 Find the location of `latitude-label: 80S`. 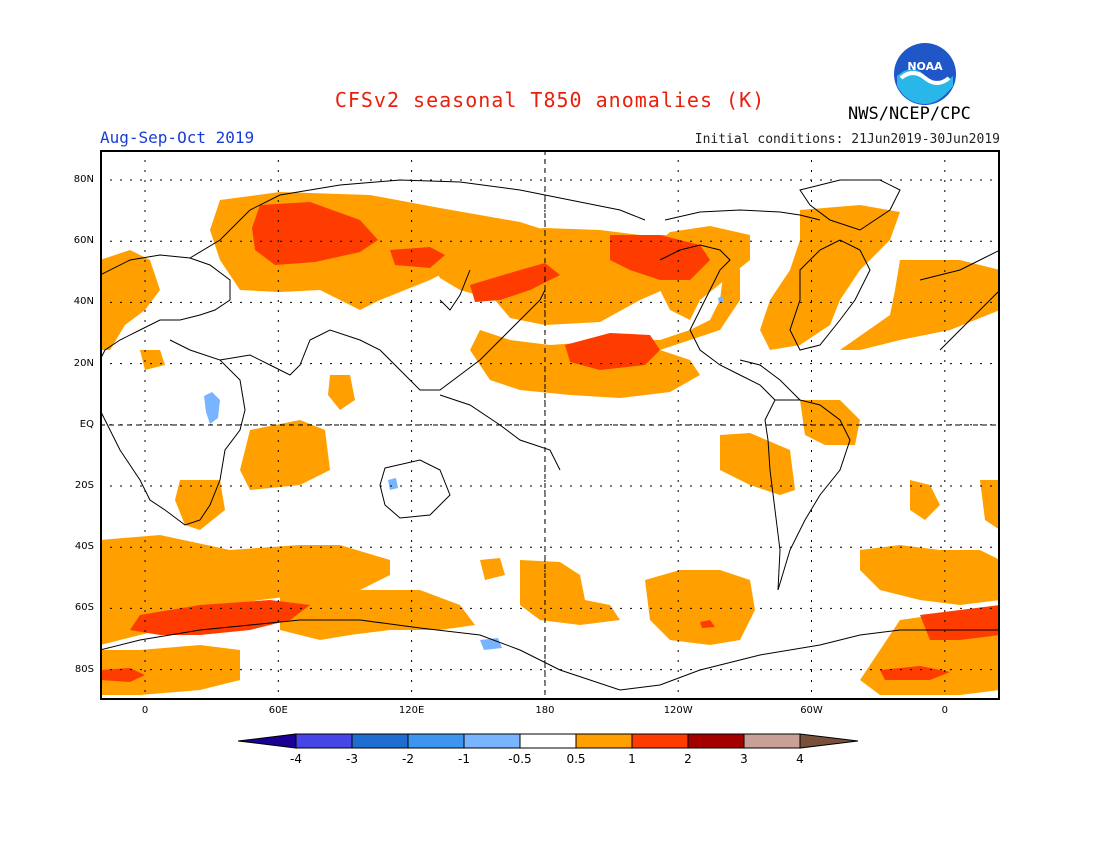

latitude-label: 80S is located at coordinates (84, 669).